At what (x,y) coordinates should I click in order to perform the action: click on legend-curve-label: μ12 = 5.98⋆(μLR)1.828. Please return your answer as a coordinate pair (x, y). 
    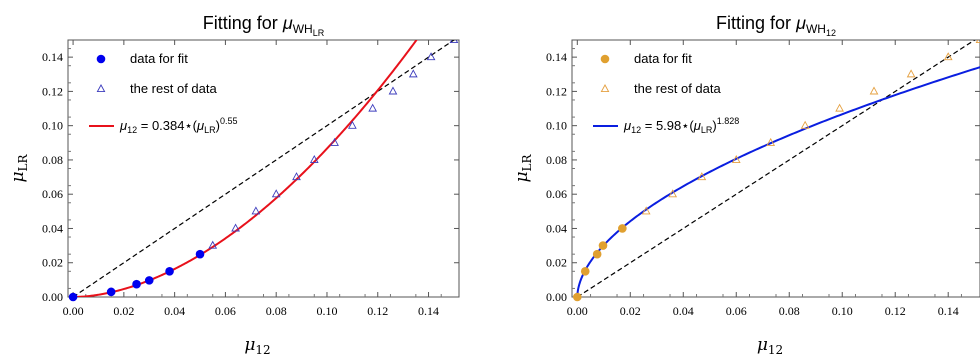
    Looking at the image, I should click on (681, 125).